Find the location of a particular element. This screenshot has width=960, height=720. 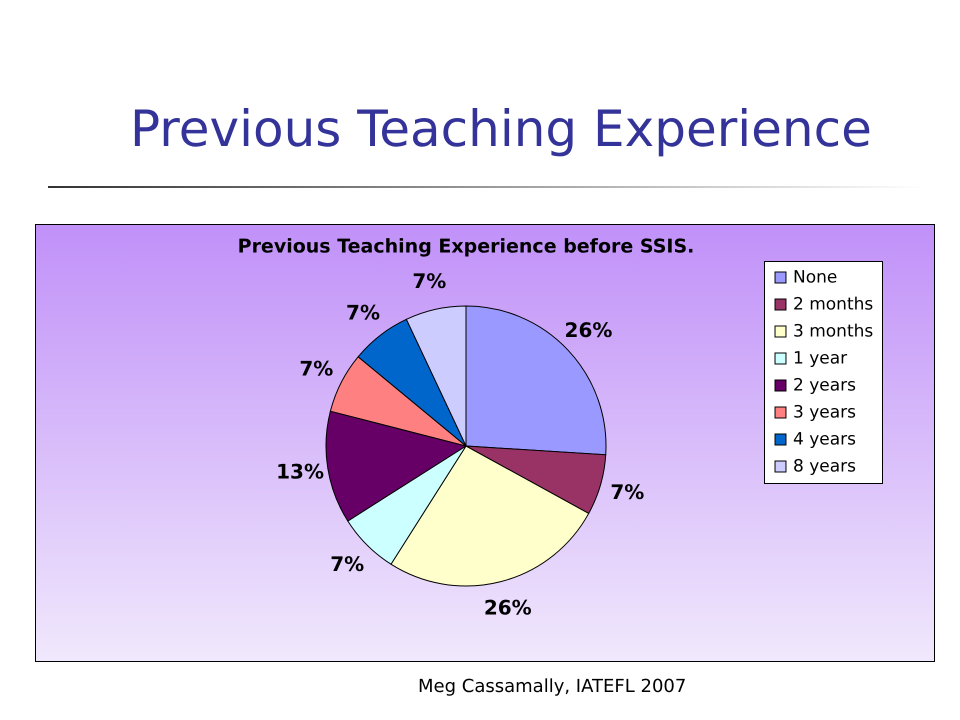

chart-subtitle: Previous Teaching Experience before SSIS. is located at coordinates (466, 247).